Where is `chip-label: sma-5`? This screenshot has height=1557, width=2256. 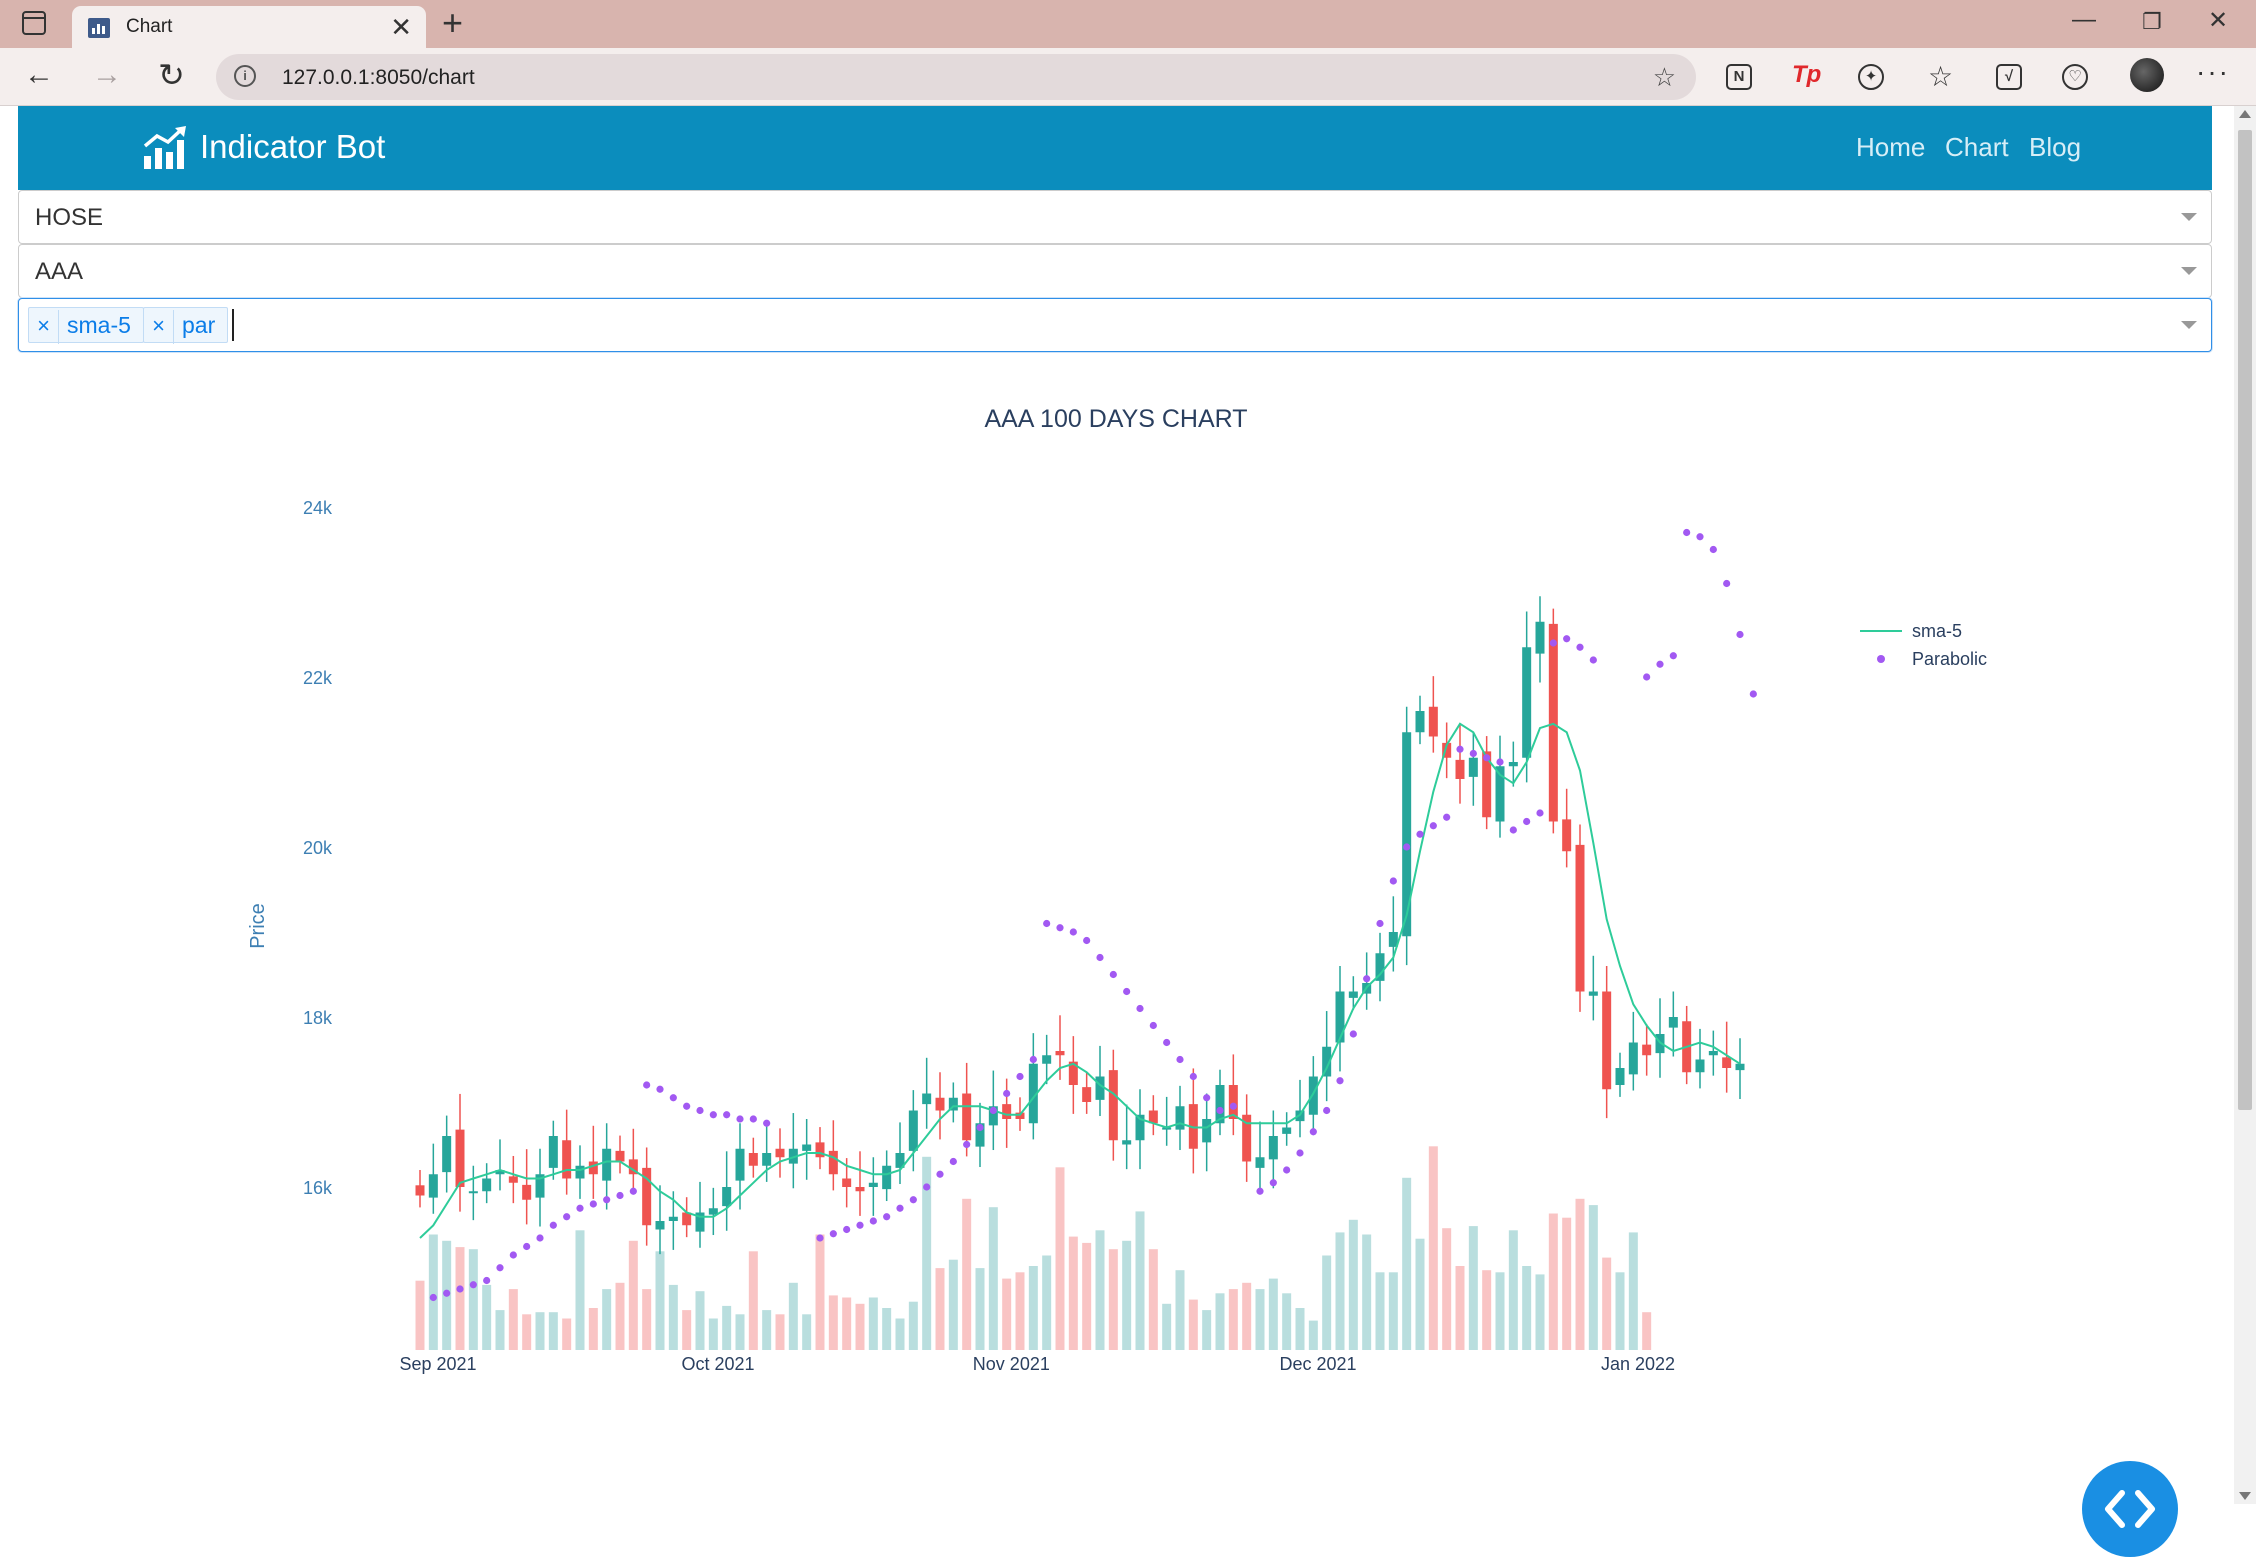
chip-label: sma-5 is located at coordinates (99, 325).